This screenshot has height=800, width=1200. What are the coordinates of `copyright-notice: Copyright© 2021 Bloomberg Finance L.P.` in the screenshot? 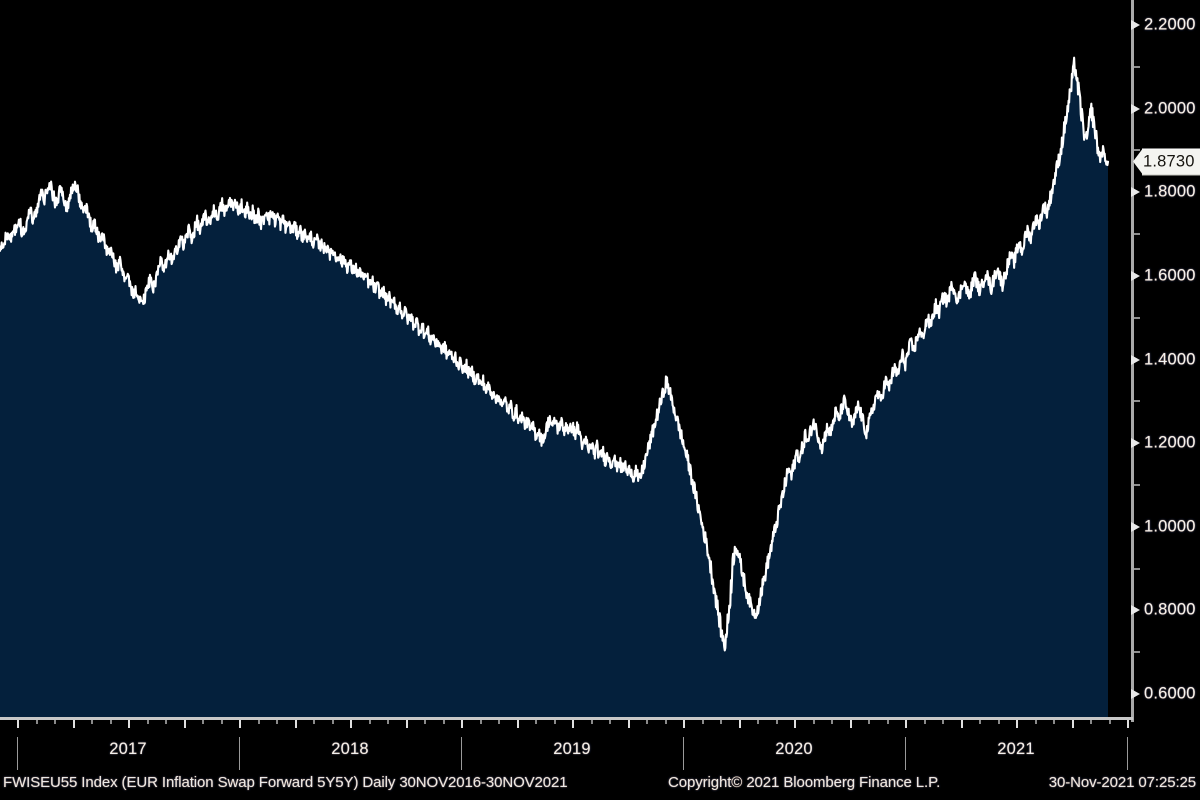 It's located at (804, 782).